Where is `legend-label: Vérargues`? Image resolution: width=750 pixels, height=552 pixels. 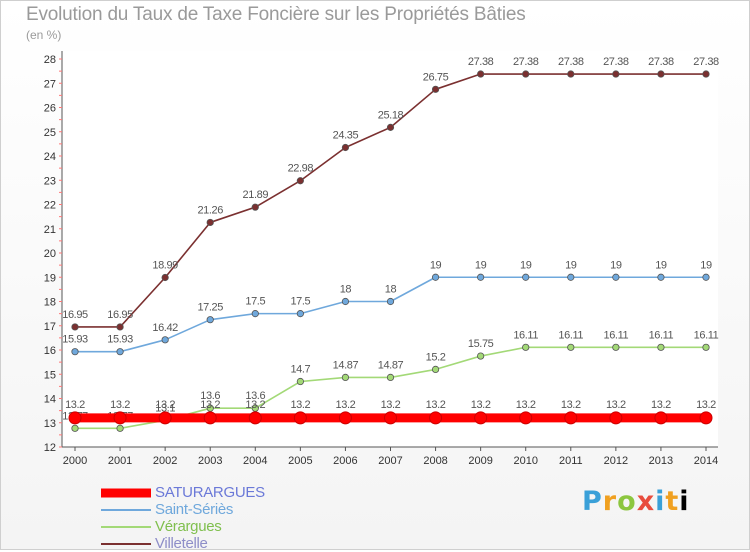 legend-label: Vérargues is located at coordinates (188, 526).